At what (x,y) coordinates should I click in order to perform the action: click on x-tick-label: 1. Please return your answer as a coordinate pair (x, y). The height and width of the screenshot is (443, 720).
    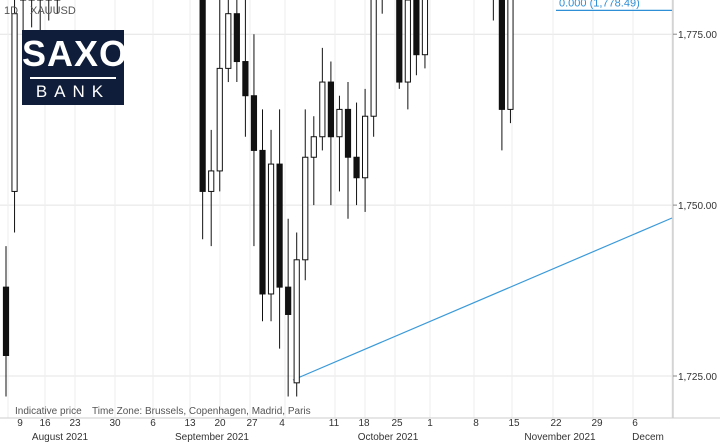
    Looking at the image, I should click on (430, 423).